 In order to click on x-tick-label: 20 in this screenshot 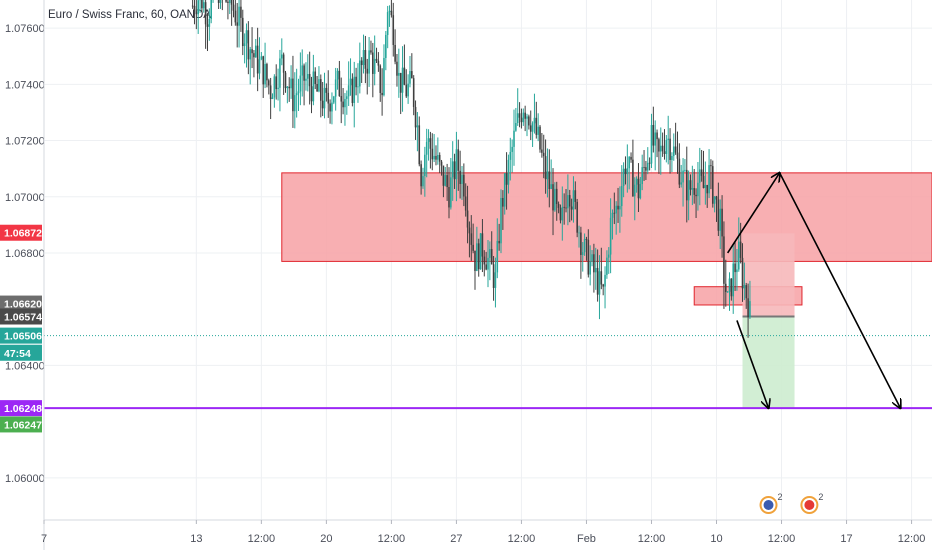, I will do `click(326, 539)`.